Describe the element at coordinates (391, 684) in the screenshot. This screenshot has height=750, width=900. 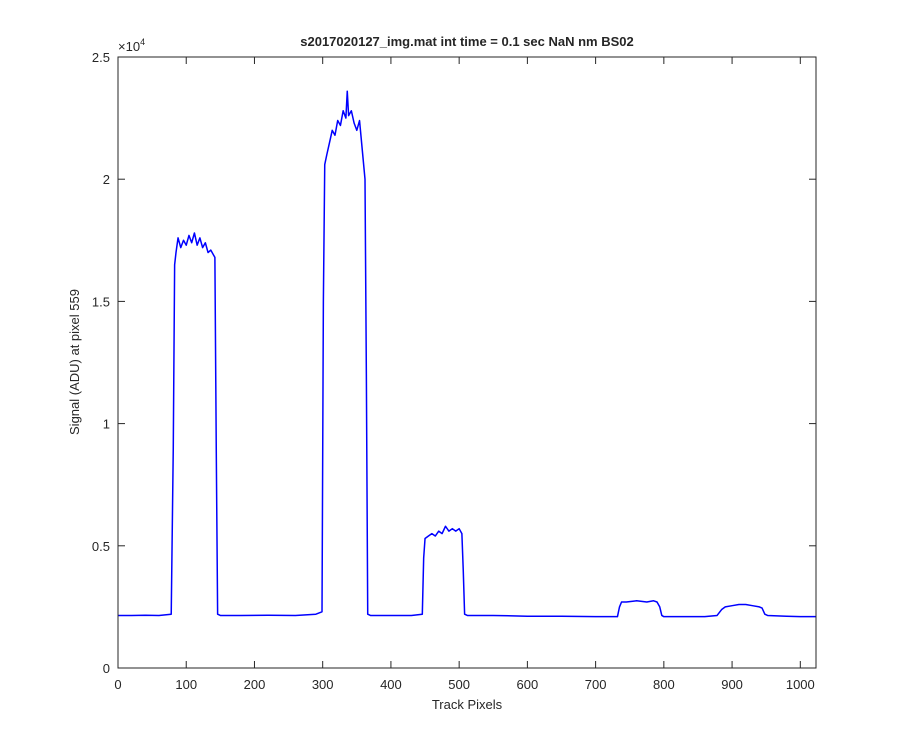
I see `x-tick-label: 400` at that location.